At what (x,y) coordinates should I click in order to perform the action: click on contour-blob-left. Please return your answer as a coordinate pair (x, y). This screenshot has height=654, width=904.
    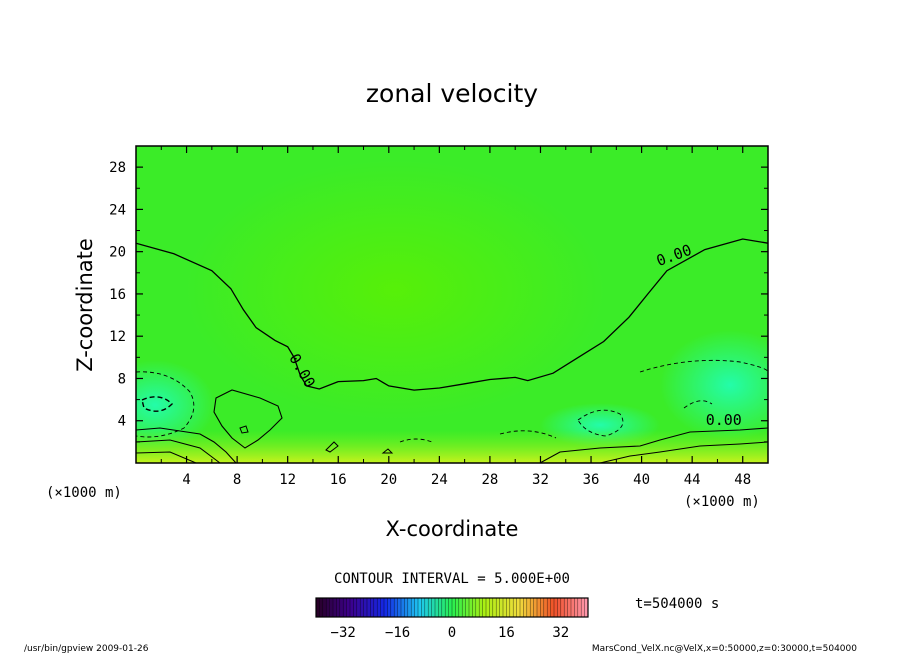
    Looking at the image, I should click on (248, 419).